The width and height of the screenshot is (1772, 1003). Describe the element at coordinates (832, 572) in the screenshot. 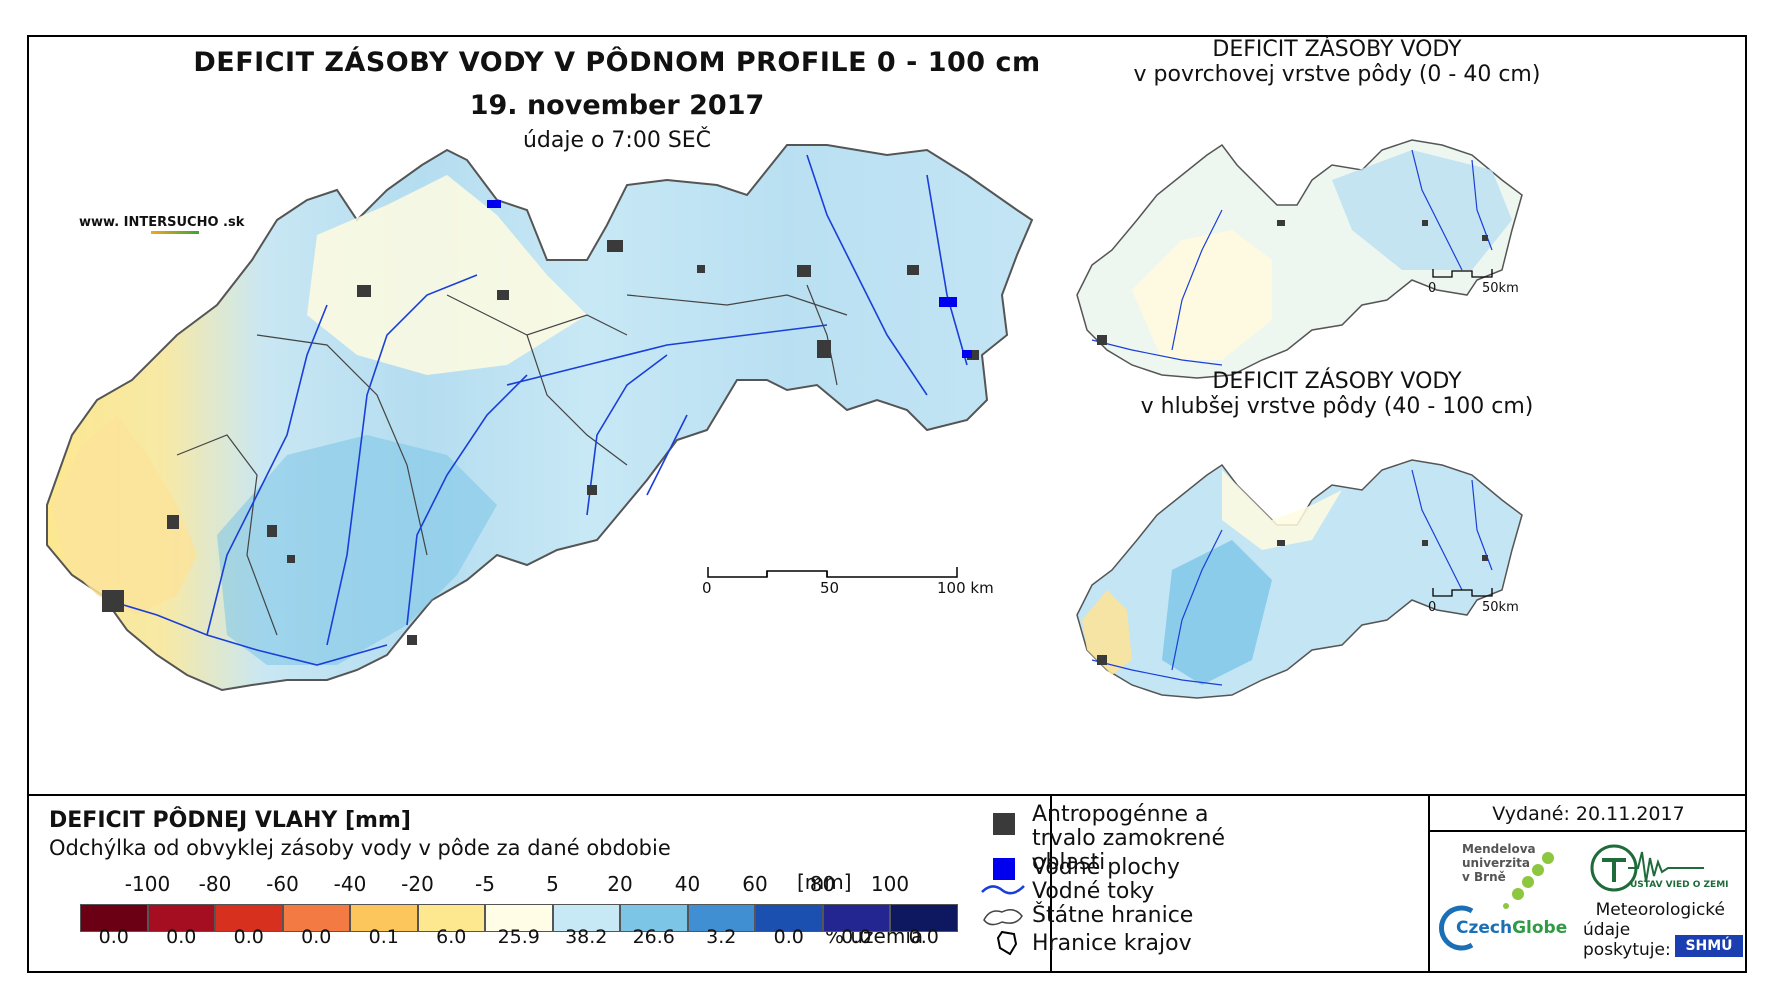

I see `main-scale-bar` at that location.